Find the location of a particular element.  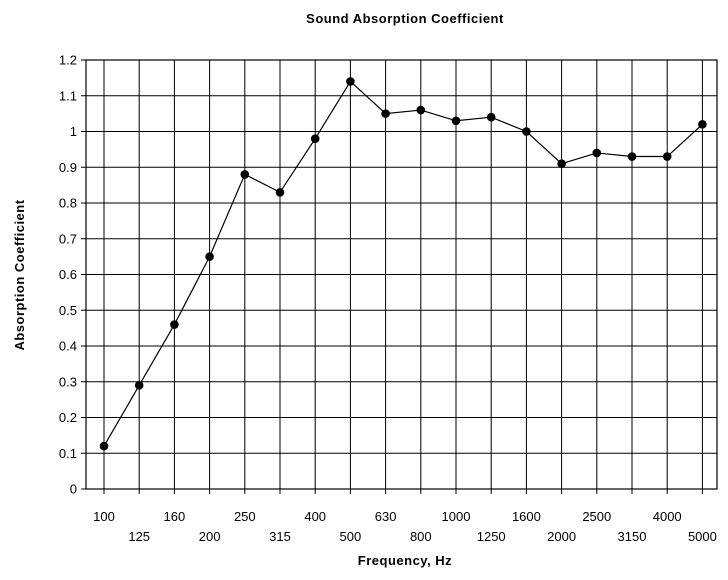

chart-title: Sound Absorption Coefficient is located at coordinates (405, 18).